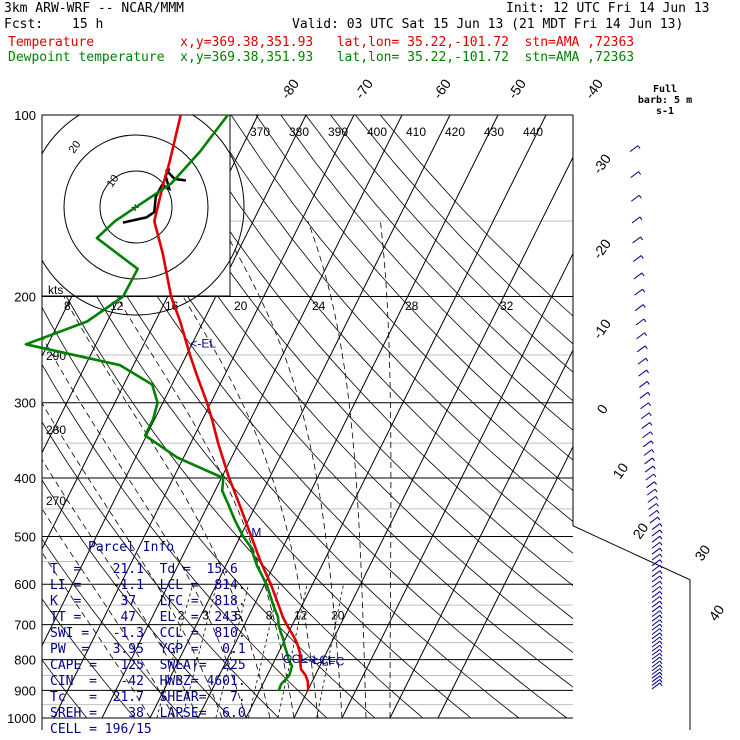 The image size is (740, 740). I want to click on pressure-label: 800, so click(25, 660).